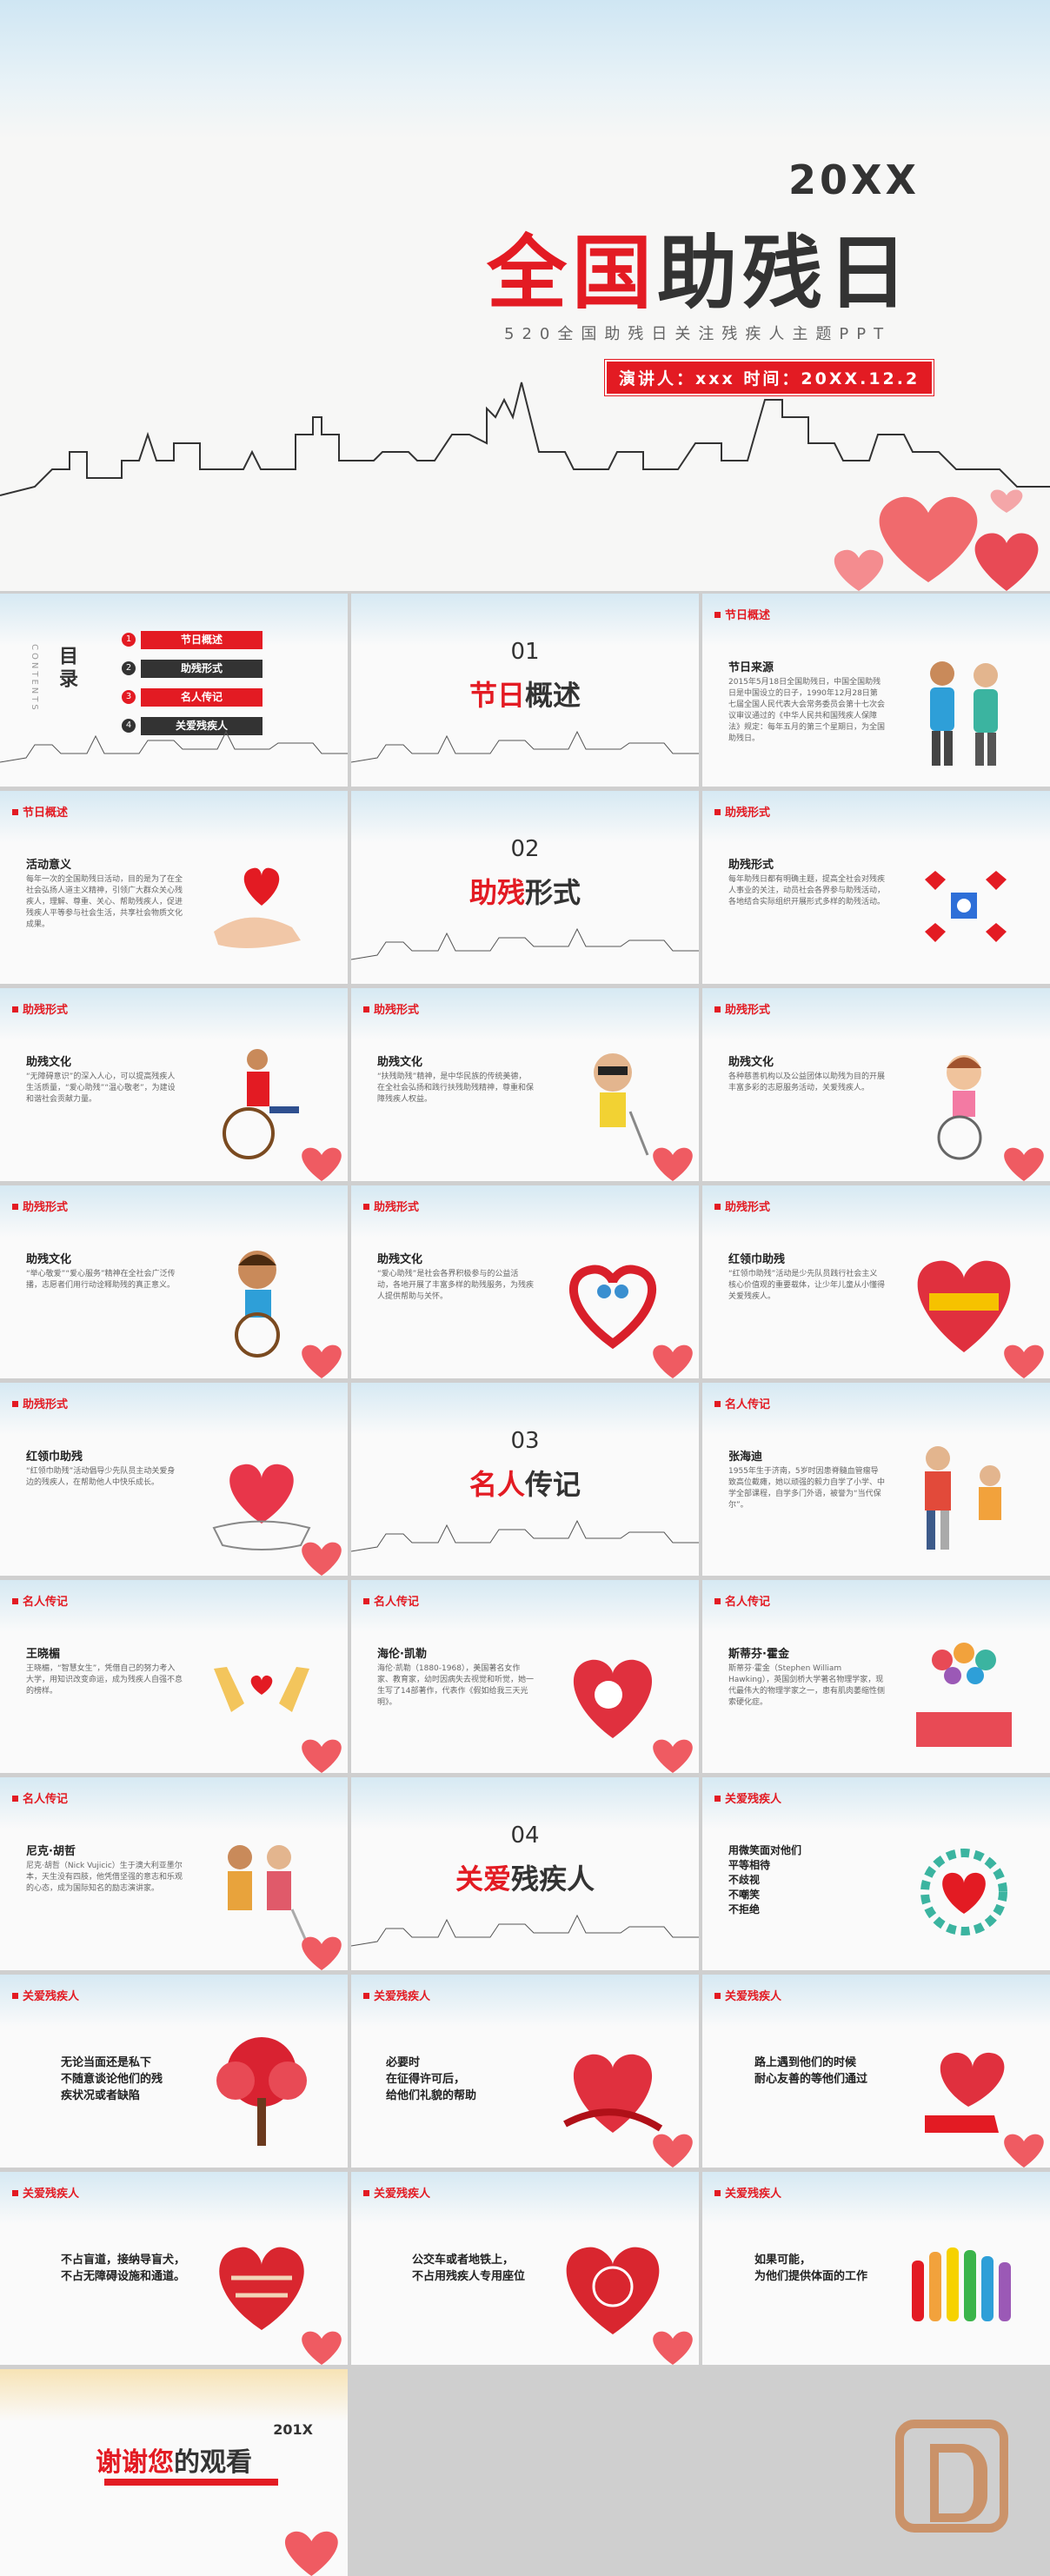 The image size is (1050, 2576). I want to click on slide-tag: 名人传记, so click(40, 1600).